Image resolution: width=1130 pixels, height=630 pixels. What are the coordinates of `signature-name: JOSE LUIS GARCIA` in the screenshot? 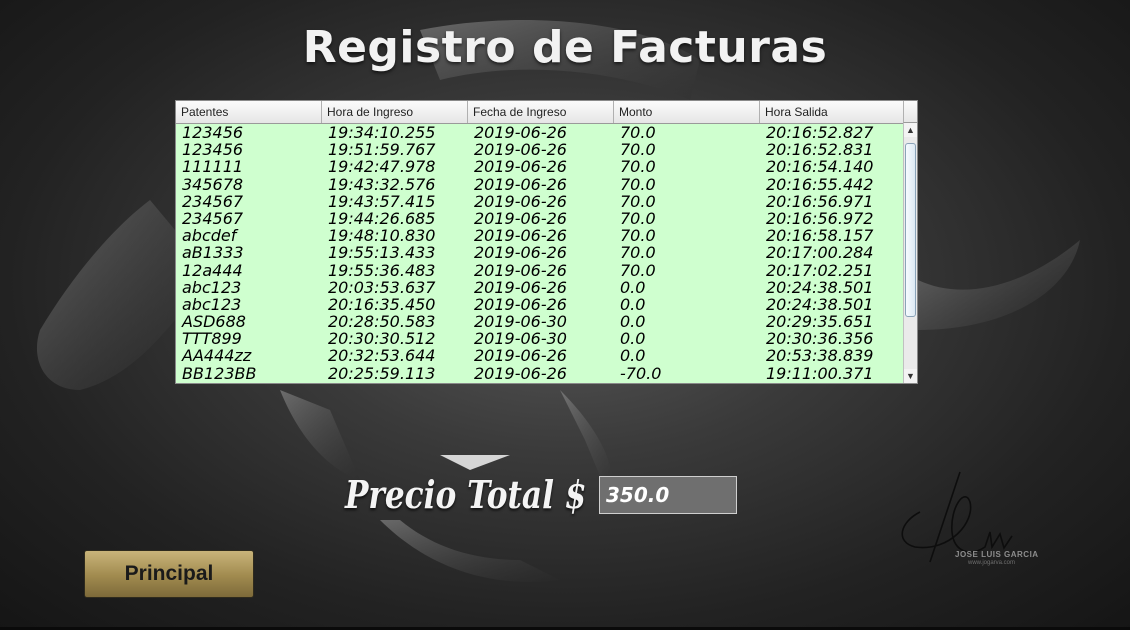 It's located at (997, 554).